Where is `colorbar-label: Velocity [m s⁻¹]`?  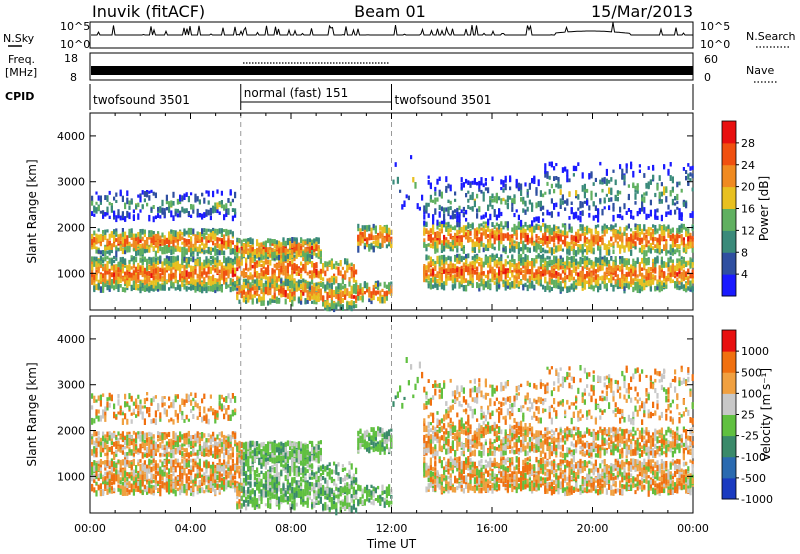
colorbar-label: Velocity [m s⁻¹] is located at coordinates (766, 414).